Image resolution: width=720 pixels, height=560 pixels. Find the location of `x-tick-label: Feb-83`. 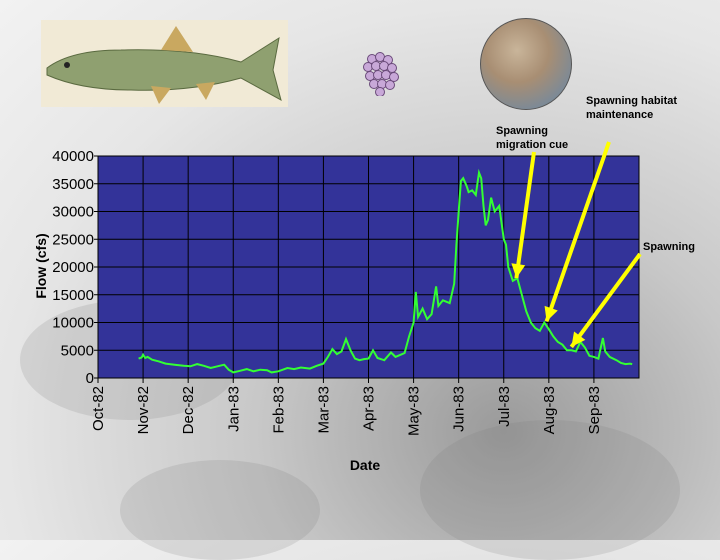

x-tick-label: Feb-83 is located at coordinates (278, 410).